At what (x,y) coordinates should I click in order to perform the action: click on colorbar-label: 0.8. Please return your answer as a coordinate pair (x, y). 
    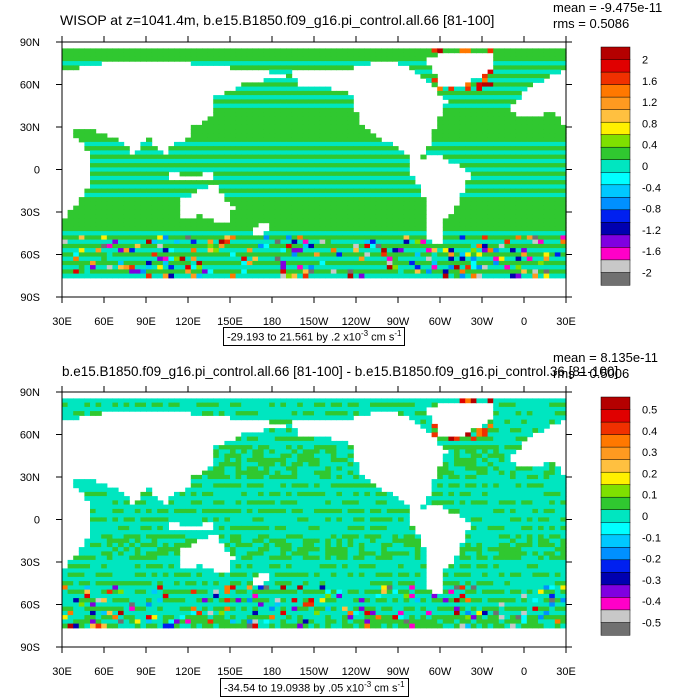
    Looking at the image, I should click on (649, 124).